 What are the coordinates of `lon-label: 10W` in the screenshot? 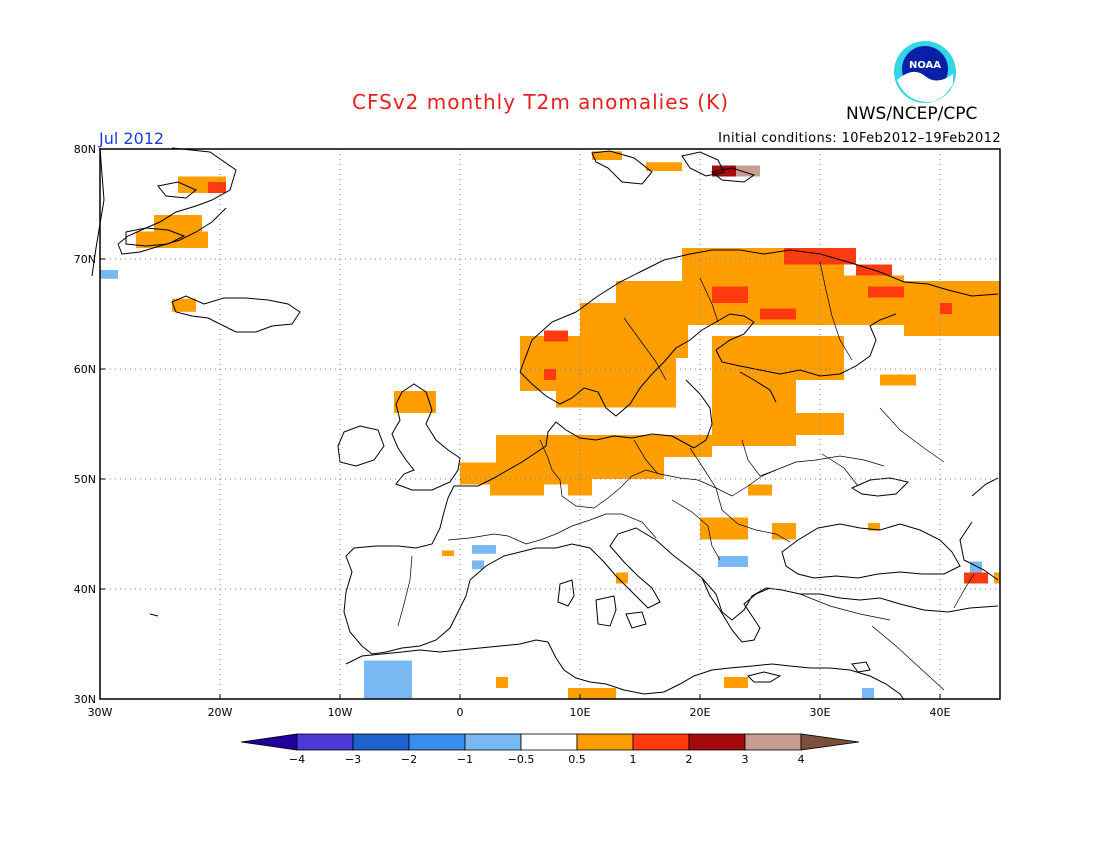 It's located at (340, 712).